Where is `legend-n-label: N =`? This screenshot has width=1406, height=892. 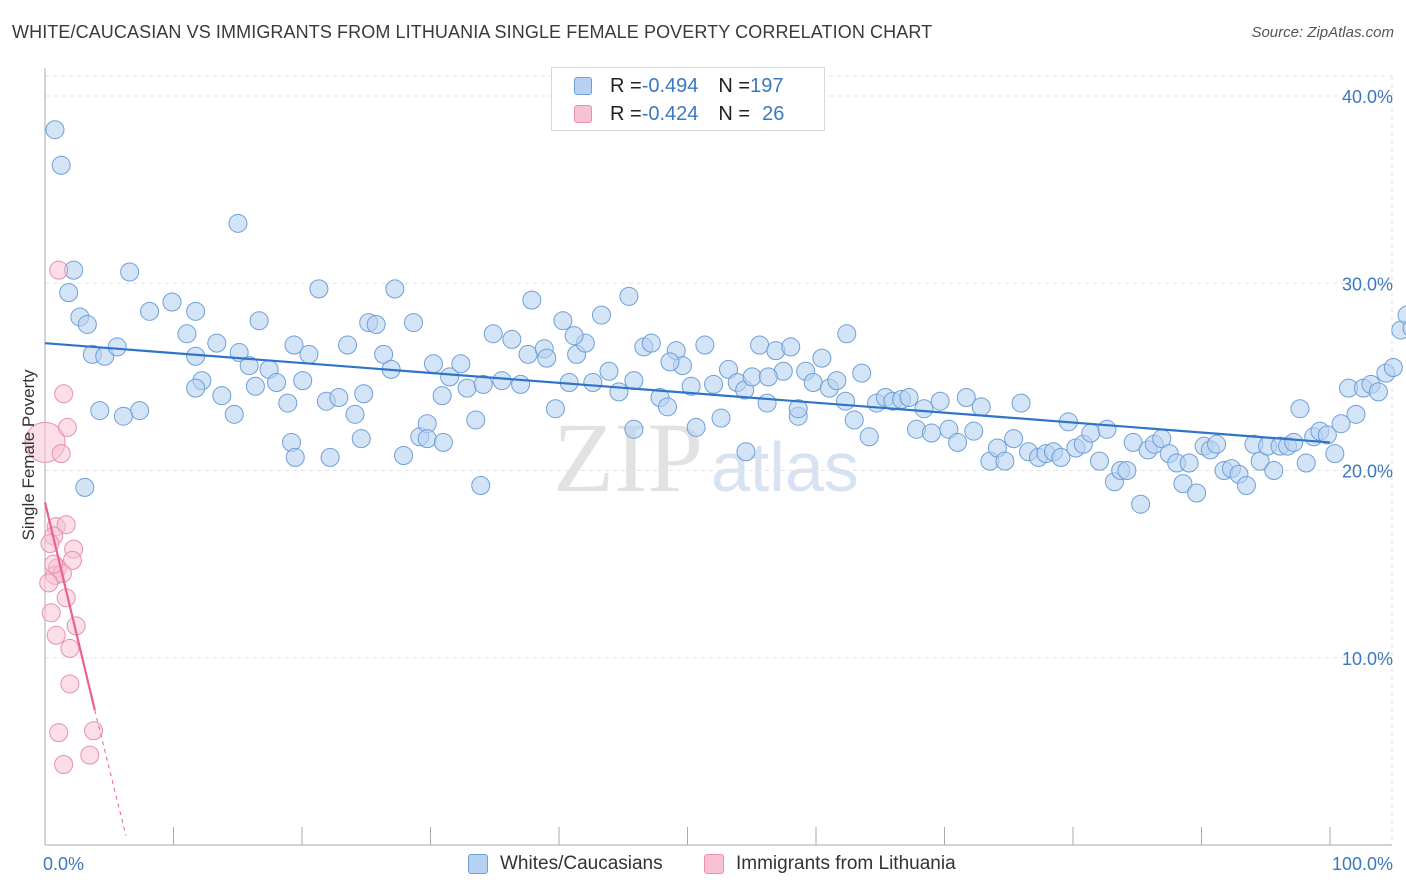
legend-n-label: N = is located at coordinates (734, 85).